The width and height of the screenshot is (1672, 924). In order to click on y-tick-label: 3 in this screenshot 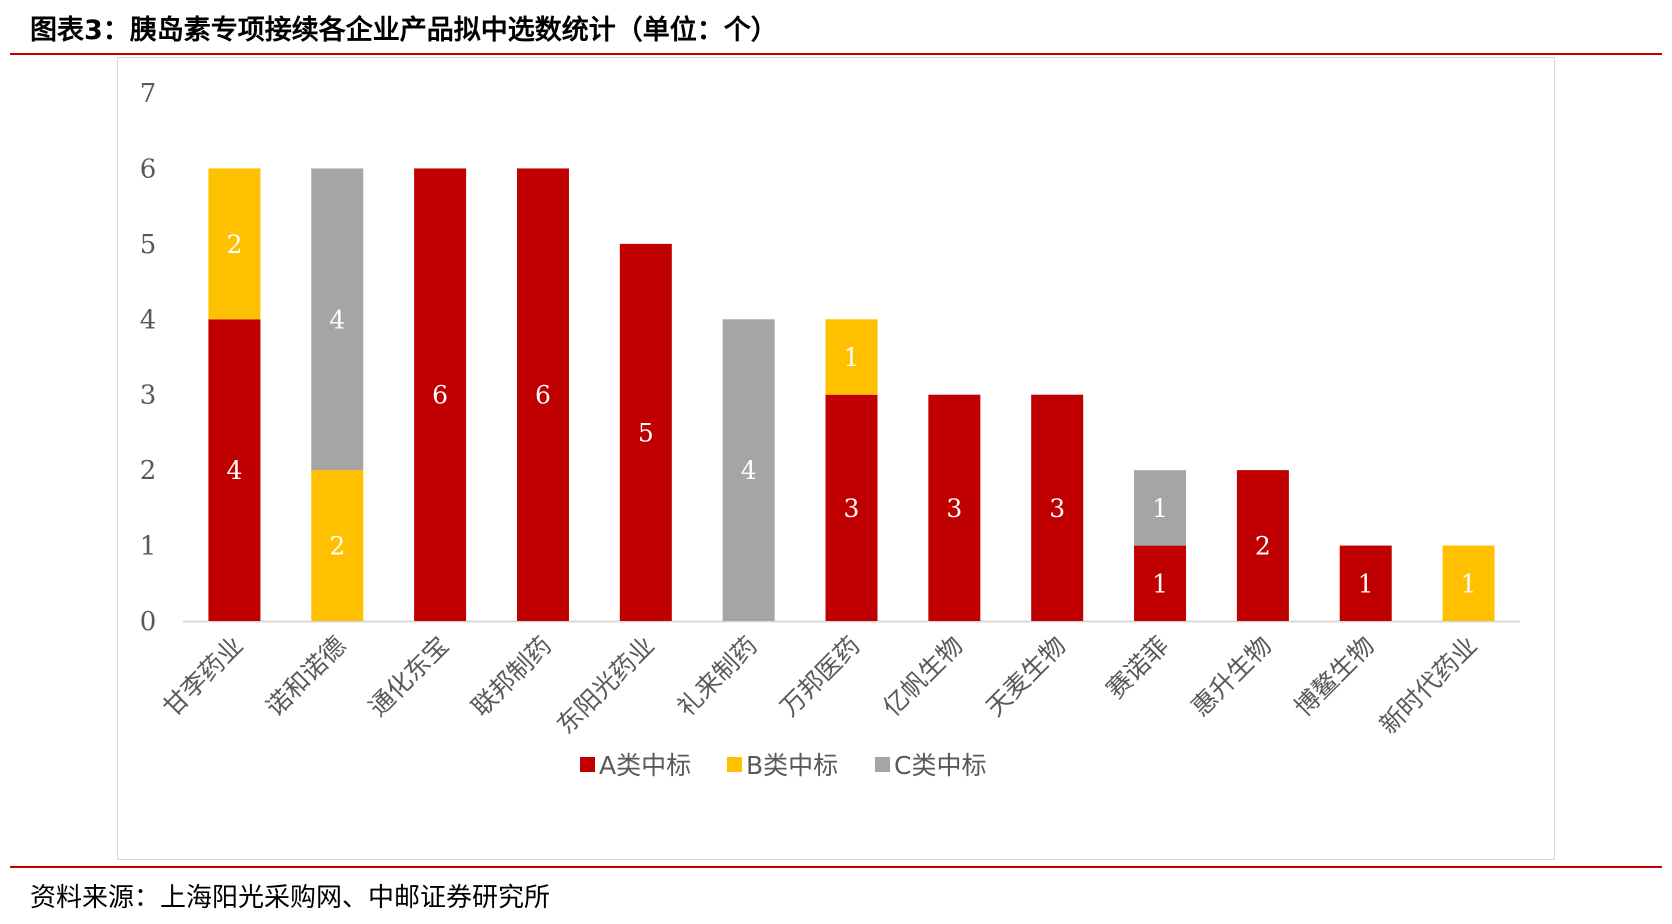, I will do `click(148, 396)`.